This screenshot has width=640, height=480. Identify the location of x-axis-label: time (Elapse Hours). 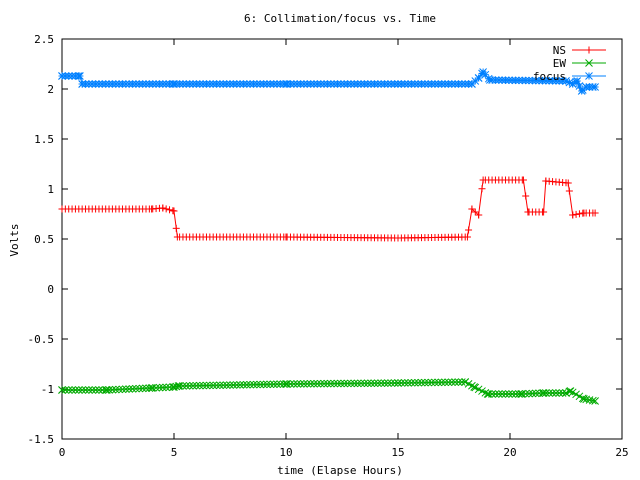
(340, 470).